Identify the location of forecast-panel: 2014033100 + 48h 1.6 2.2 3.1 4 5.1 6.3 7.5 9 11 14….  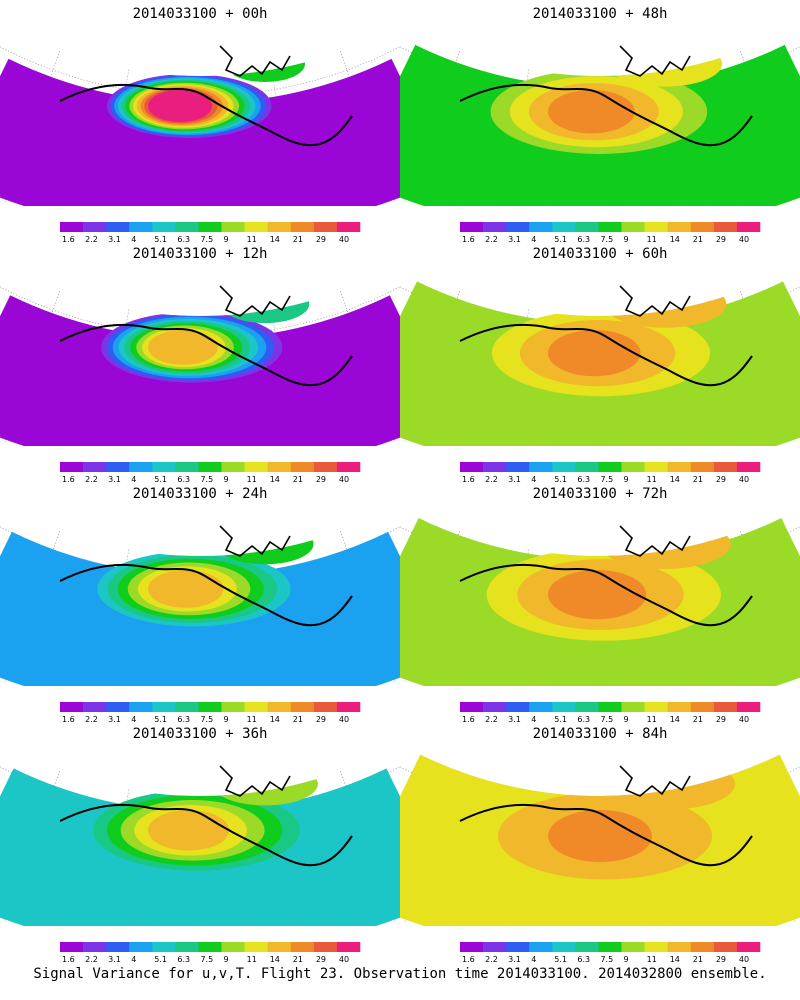
(600, 122).